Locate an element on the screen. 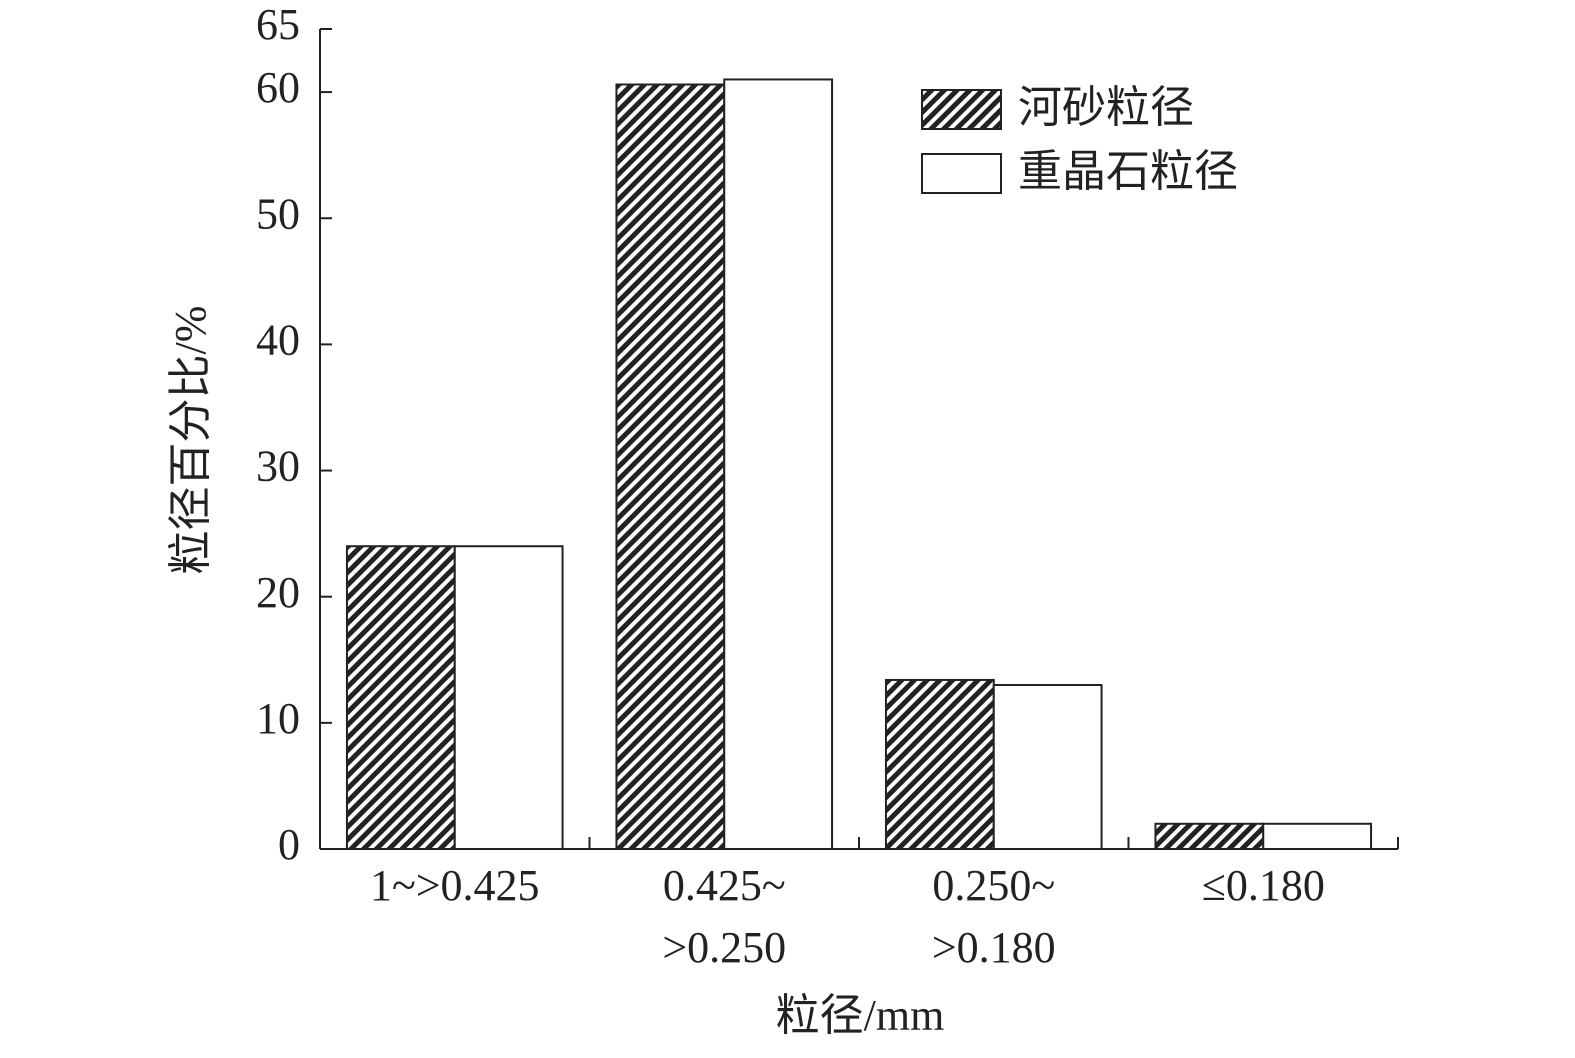 The image size is (1575, 1058). y-tick-label: 65 is located at coordinates (278, 24).